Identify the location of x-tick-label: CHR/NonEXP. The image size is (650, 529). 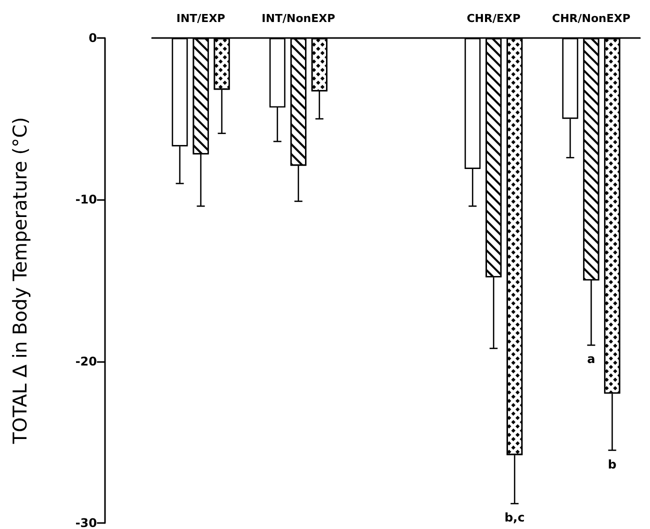
(591, 18).